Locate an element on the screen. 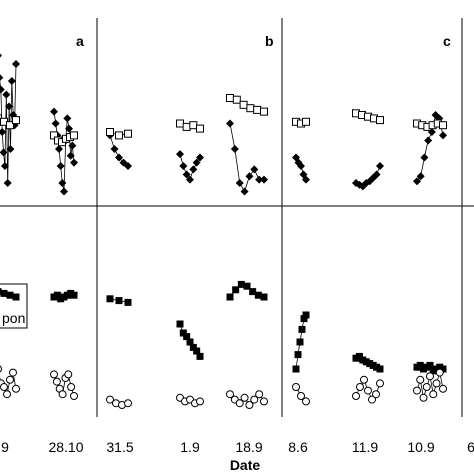  legend-label: pon is located at coordinates (13, 318).